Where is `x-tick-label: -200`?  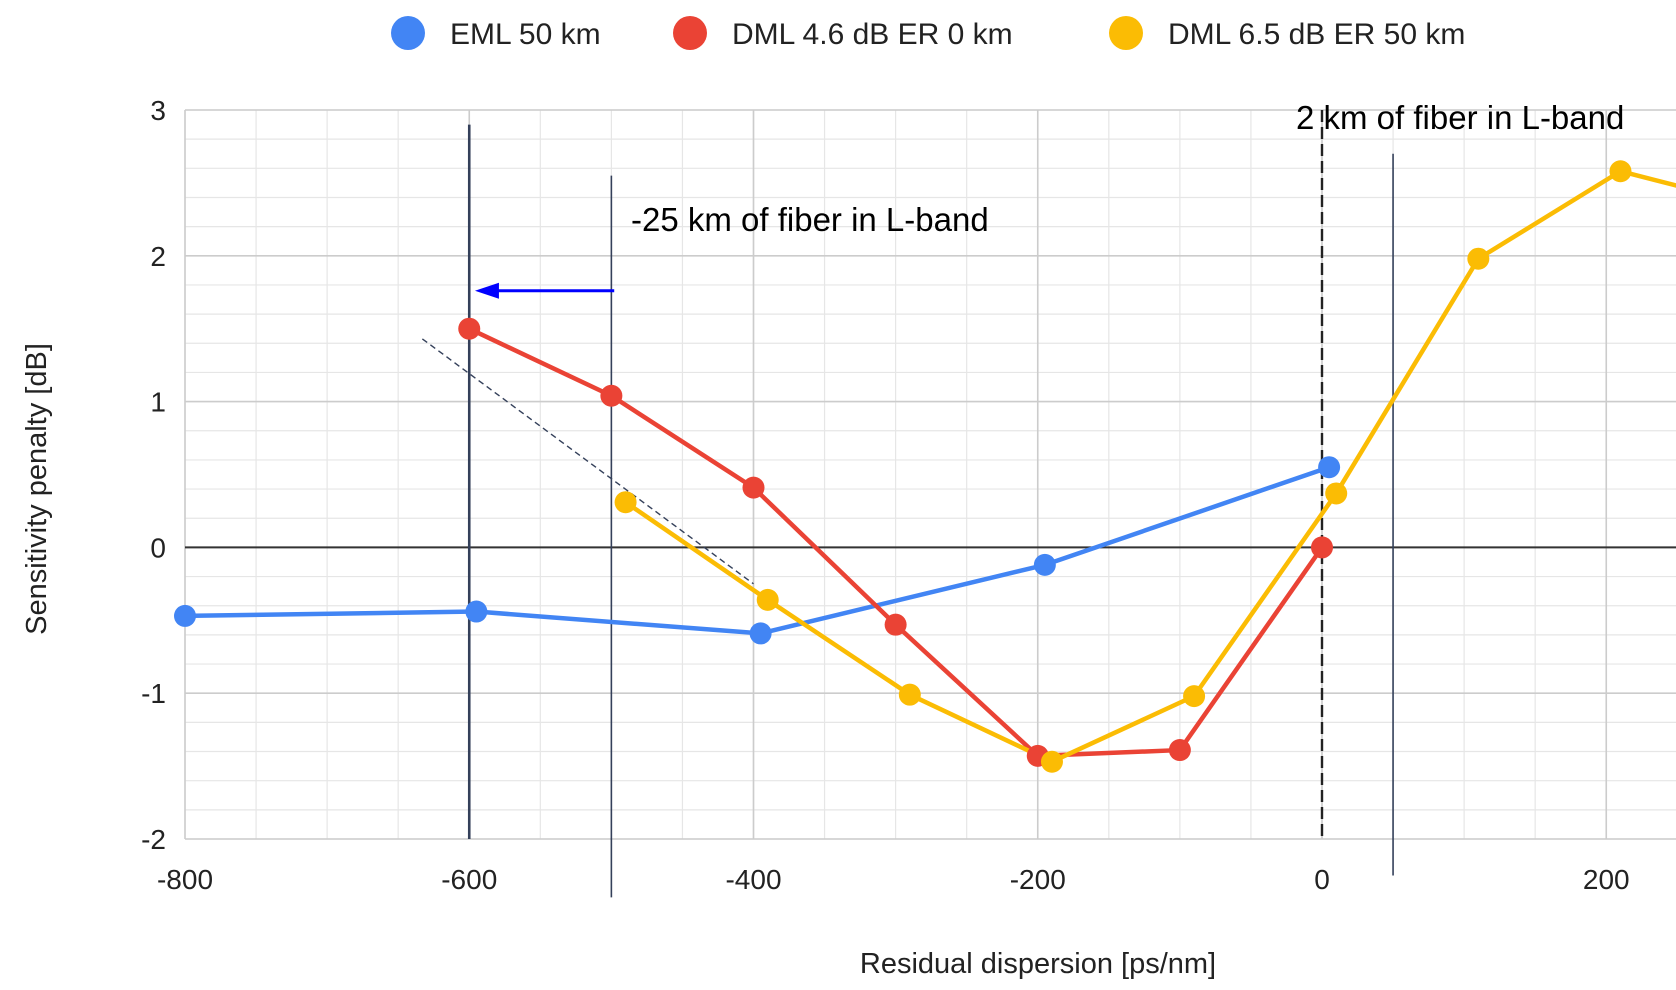
x-tick-label: -200 is located at coordinates (1038, 879).